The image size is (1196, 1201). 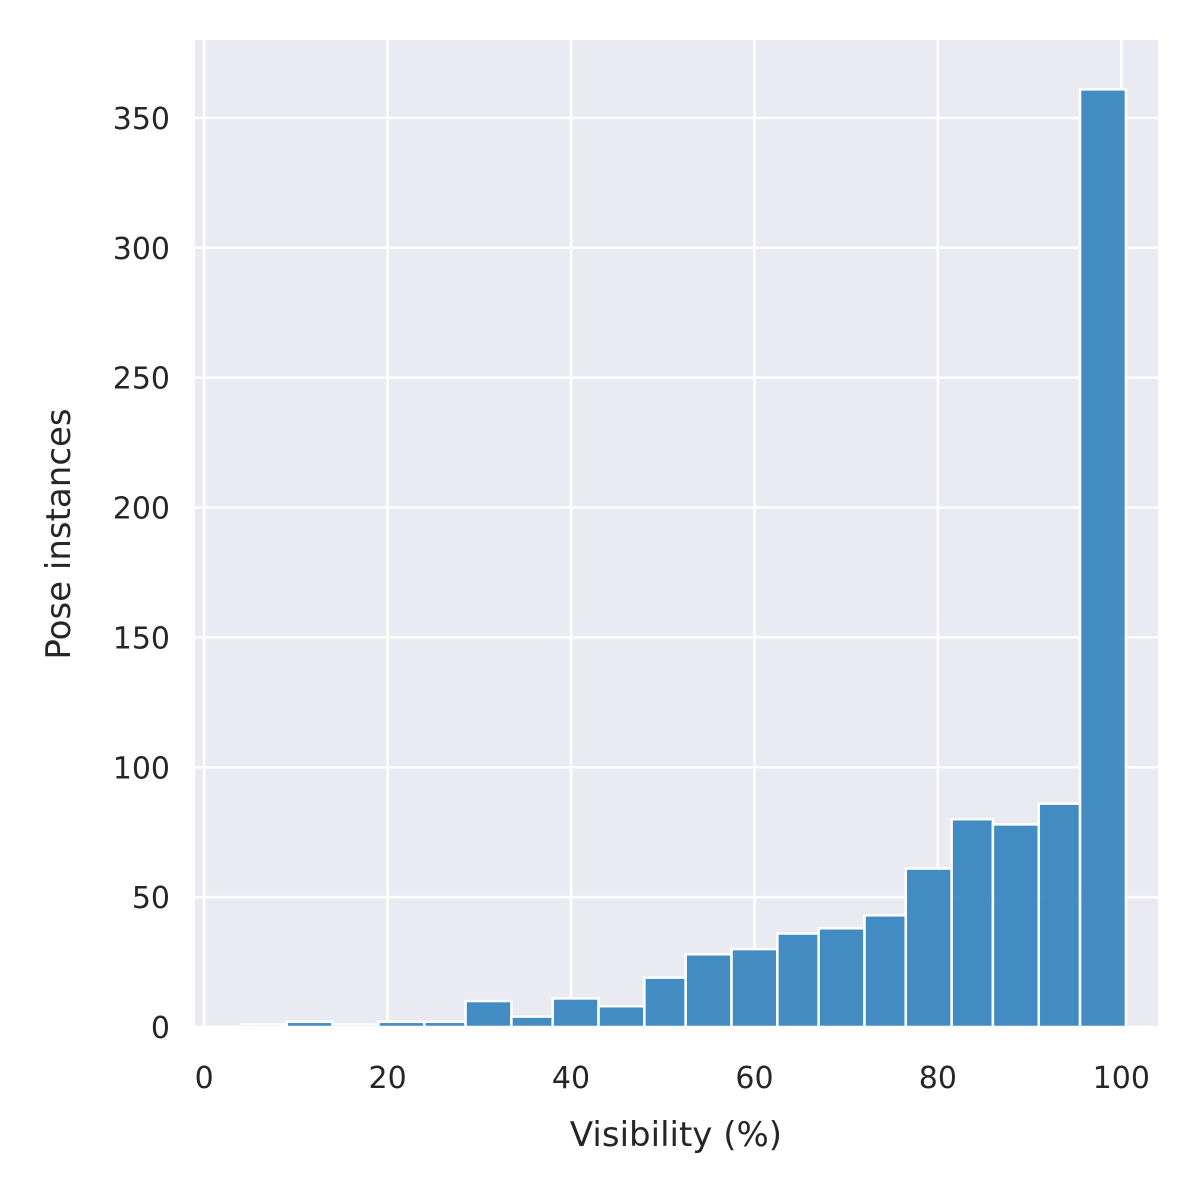 What do you see at coordinates (938, 1078) in the screenshot?
I see `x-tick-label: 80` at bounding box center [938, 1078].